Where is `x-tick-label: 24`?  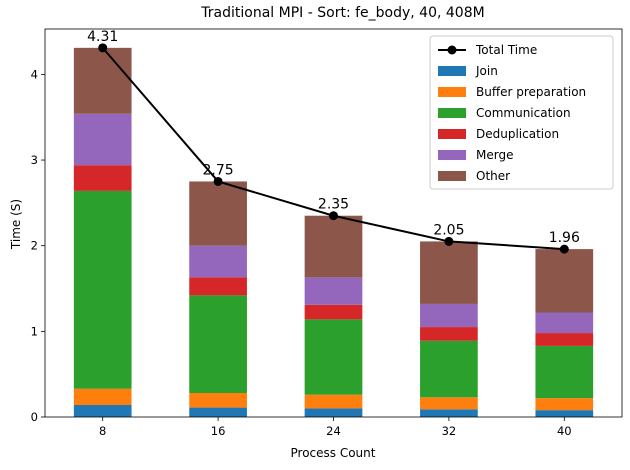
x-tick-label: 24 is located at coordinates (333, 431).